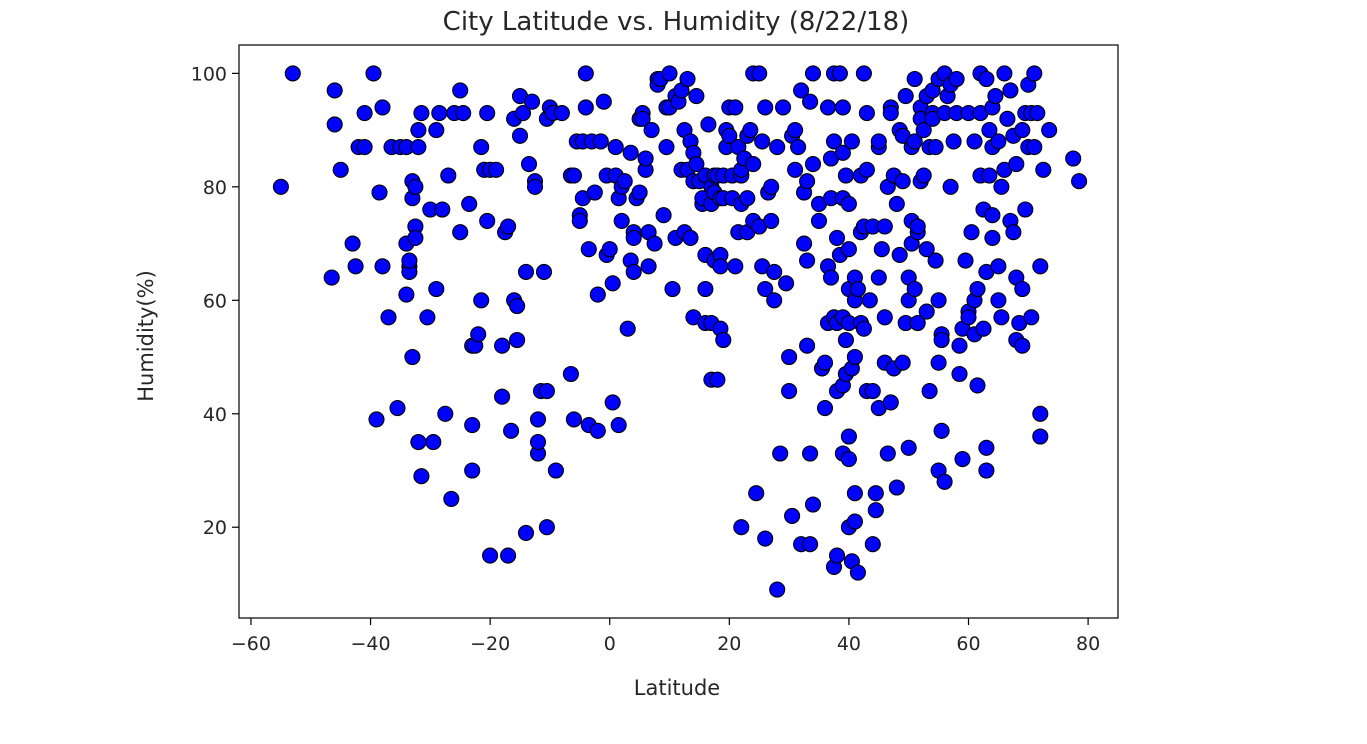 This screenshot has height=744, width=1367. What do you see at coordinates (665, 636) in the screenshot?
I see `x-axis: −60 −40 −20 0 20 40 60 80` at bounding box center [665, 636].